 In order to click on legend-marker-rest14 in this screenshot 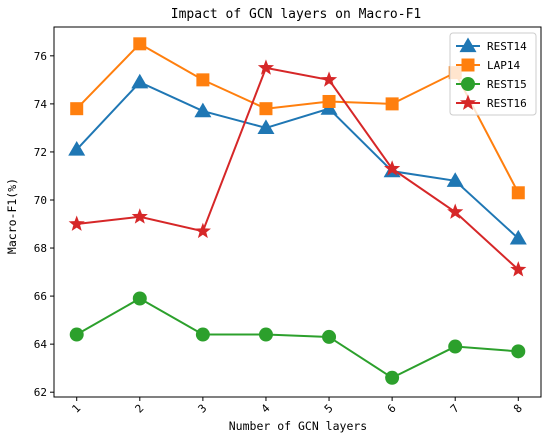, I will do `click(468, 45)`.